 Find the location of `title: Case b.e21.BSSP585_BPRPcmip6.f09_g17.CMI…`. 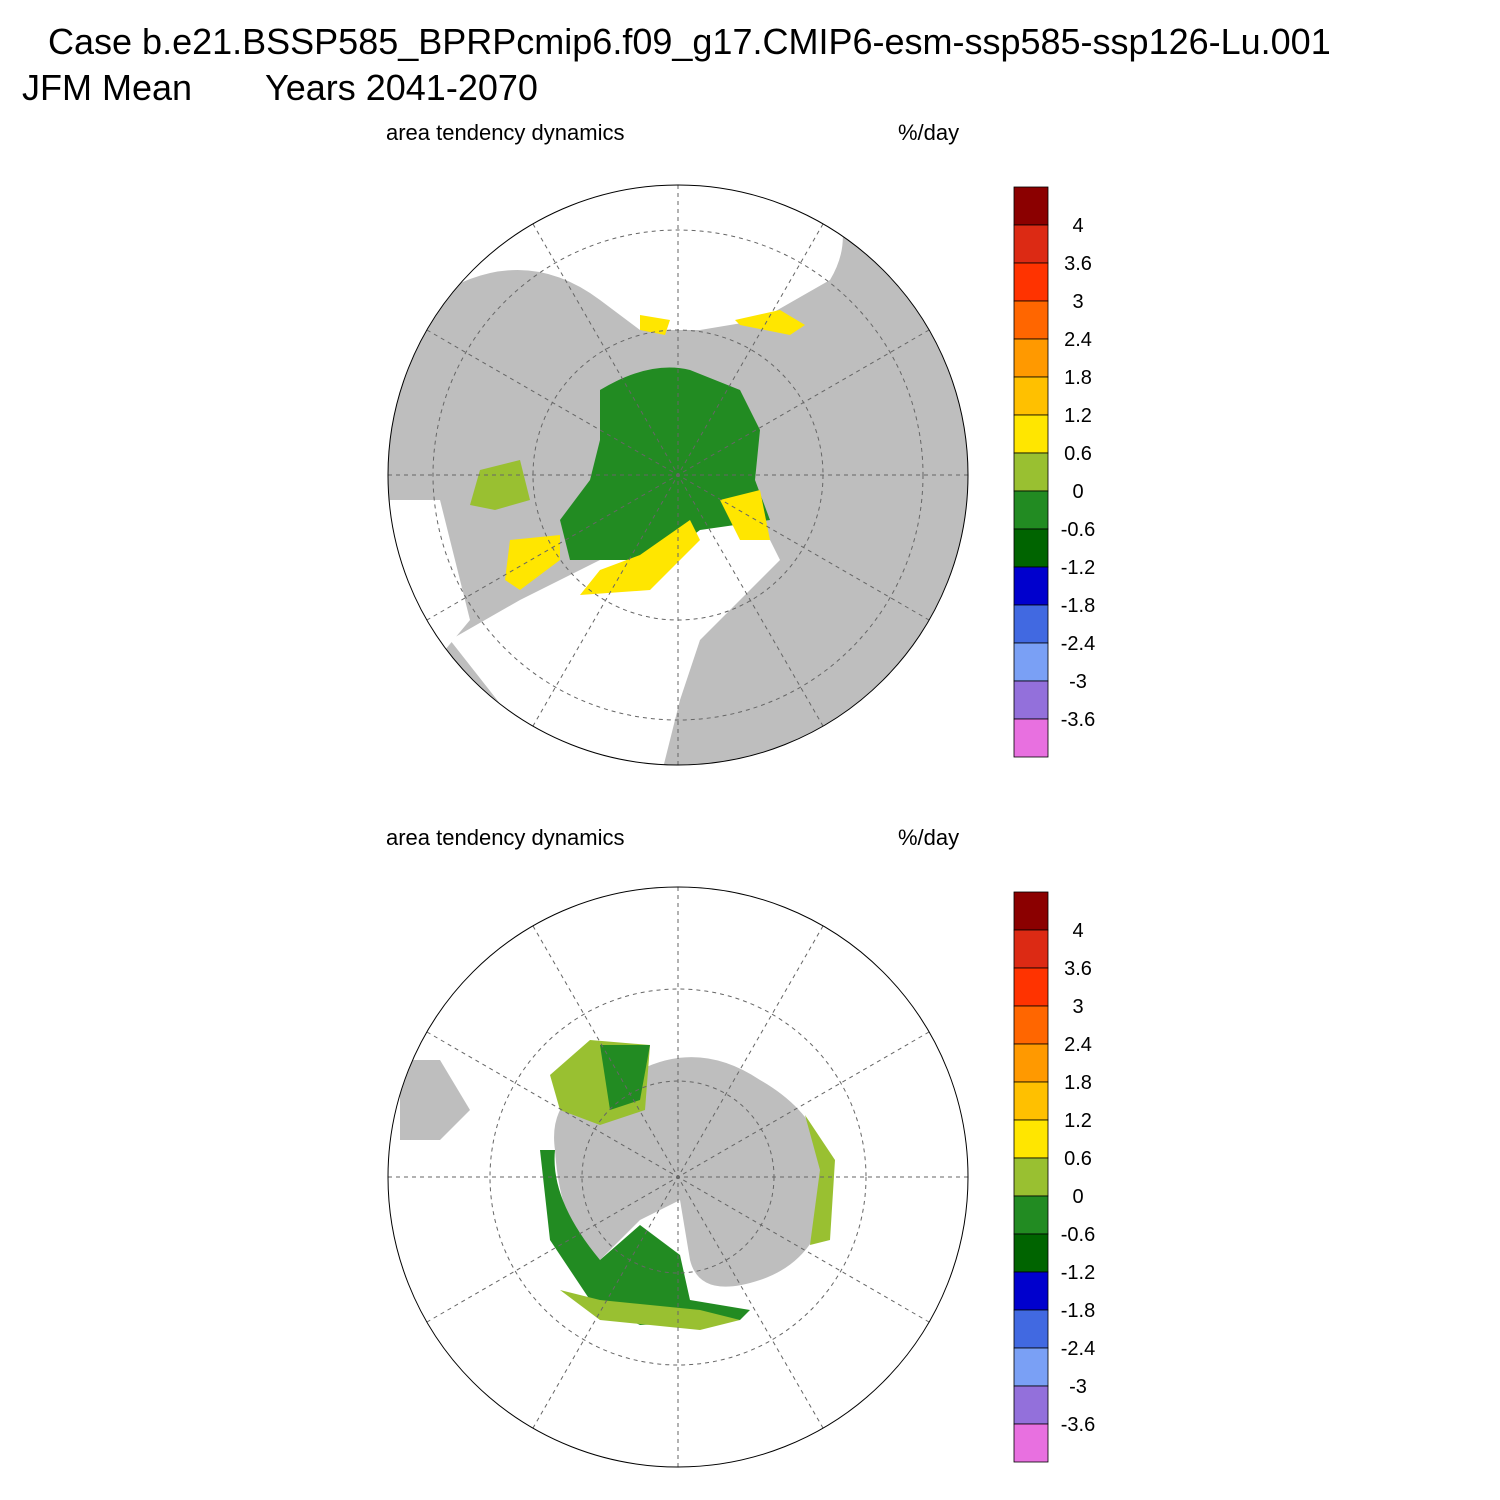

title: Case b.e21.BSSP585_BPRPcmip6.f09_g17.CMI… is located at coordinates (689, 41).